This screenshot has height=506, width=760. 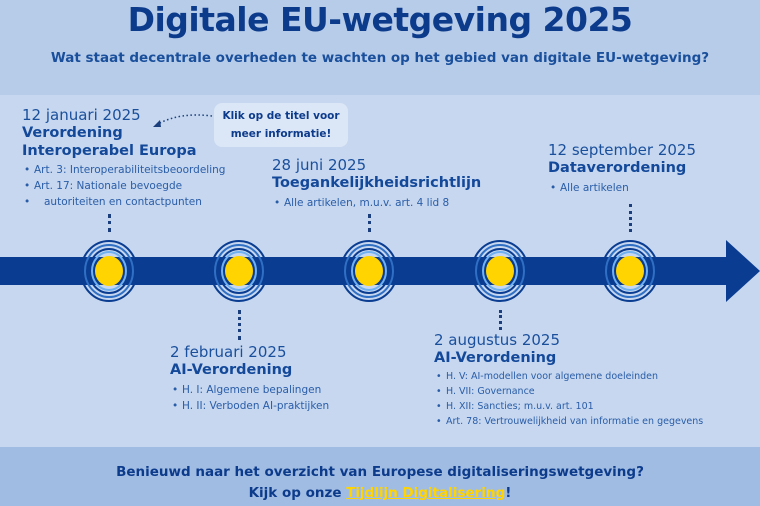 What do you see at coordinates (426, 493) in the screenshot?
I see `tijdlijn-link: Tijdlijn Digitalisering` at bounding box center [426, 493].